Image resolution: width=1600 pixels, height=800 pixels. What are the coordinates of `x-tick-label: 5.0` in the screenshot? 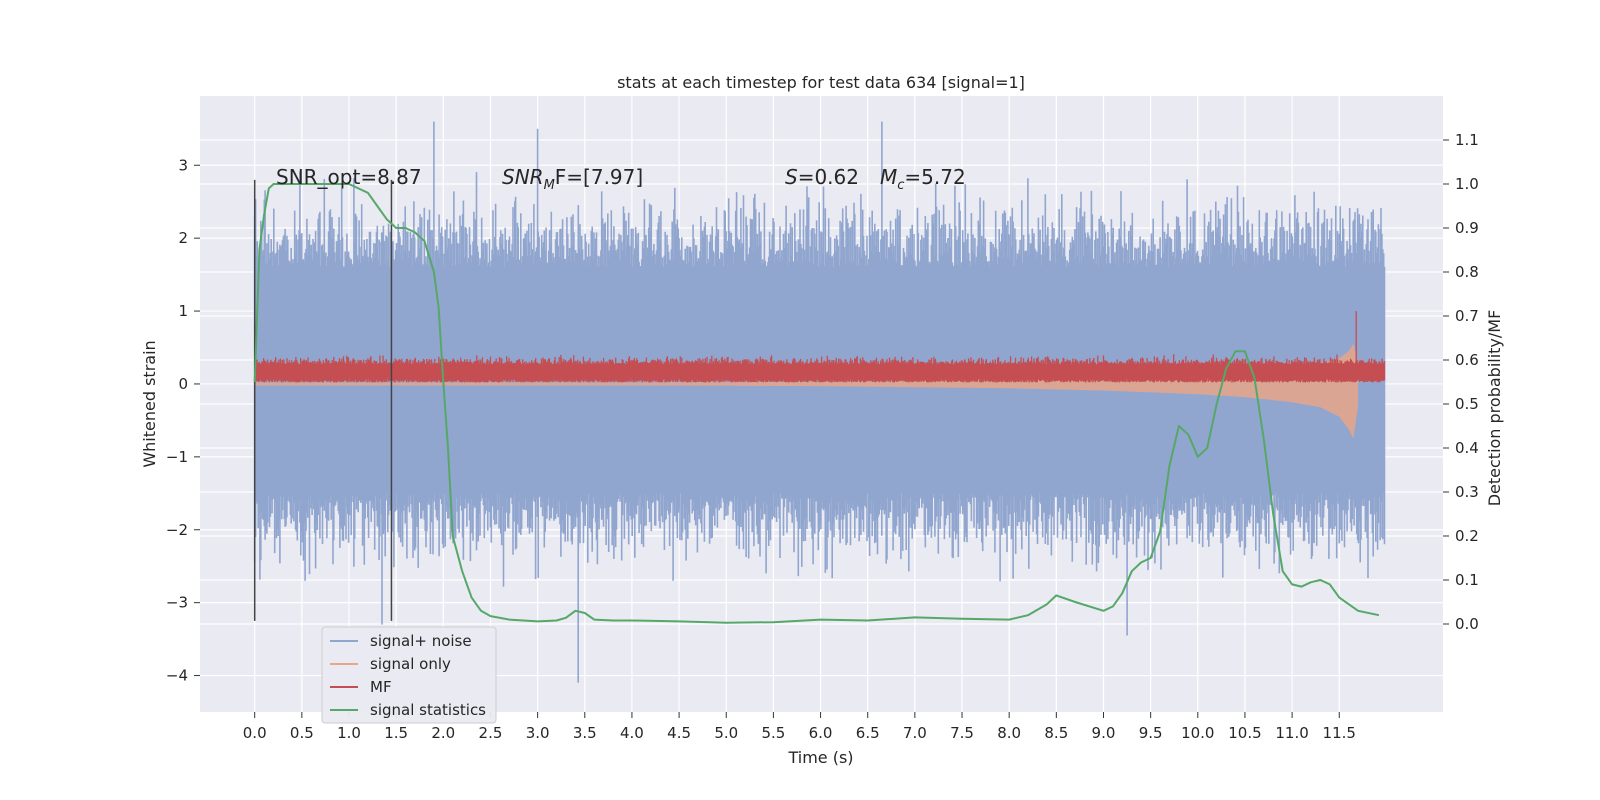 It's located at (726, 733).